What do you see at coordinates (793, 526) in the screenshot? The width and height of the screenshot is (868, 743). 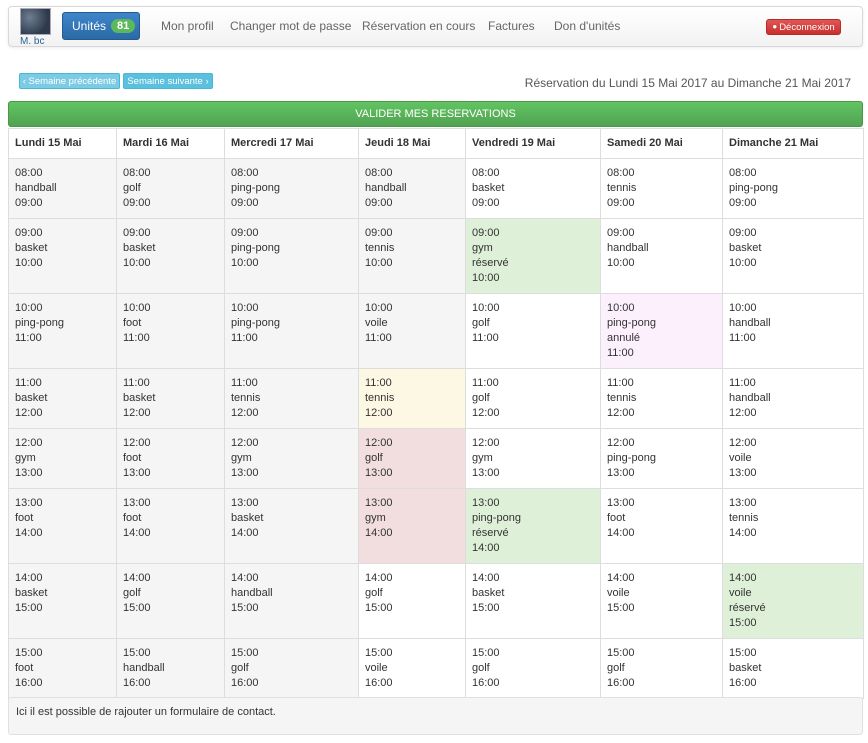 I see `slot-cell: 13:00 tennis 14:00` at bounding box center [793, 526].